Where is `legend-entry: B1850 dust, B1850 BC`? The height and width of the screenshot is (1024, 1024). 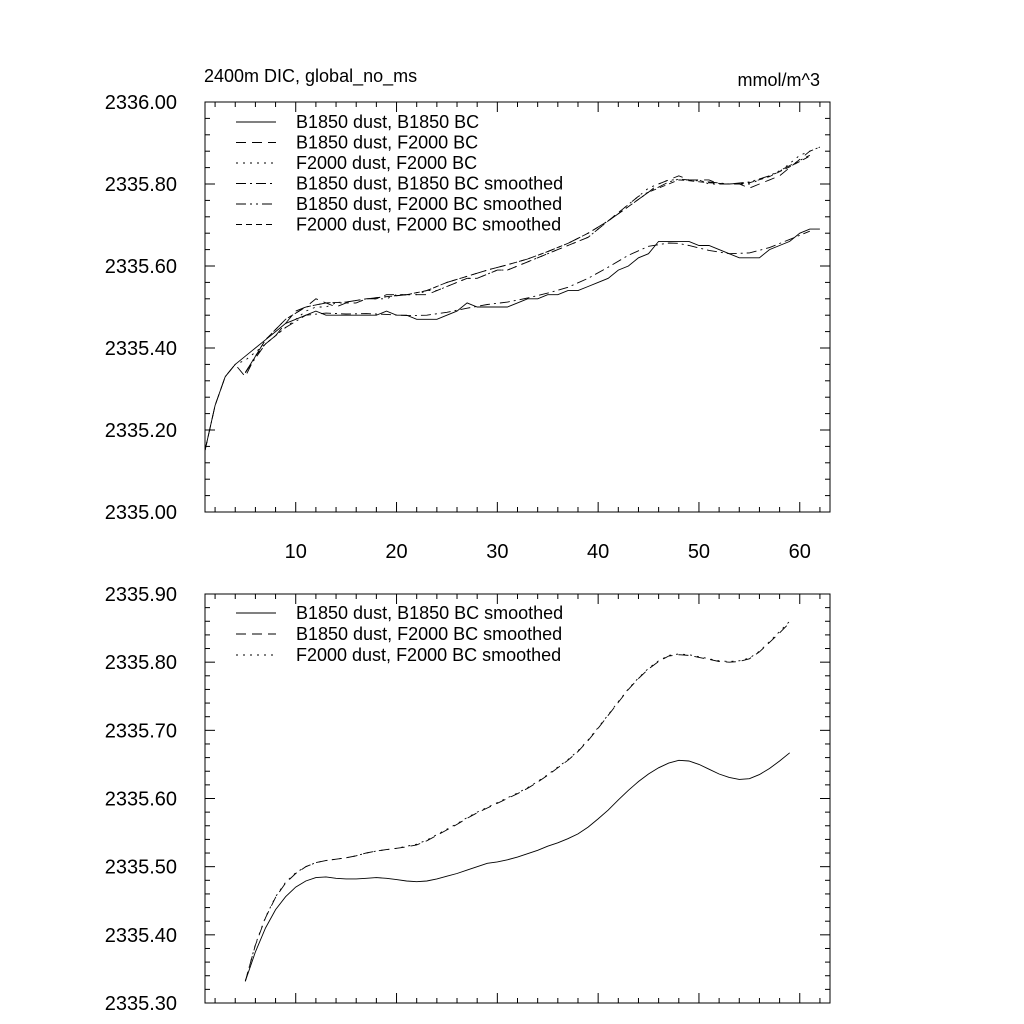 legend-entry: B1850 dust, B1850 BC is located at coordinates (387, 122).